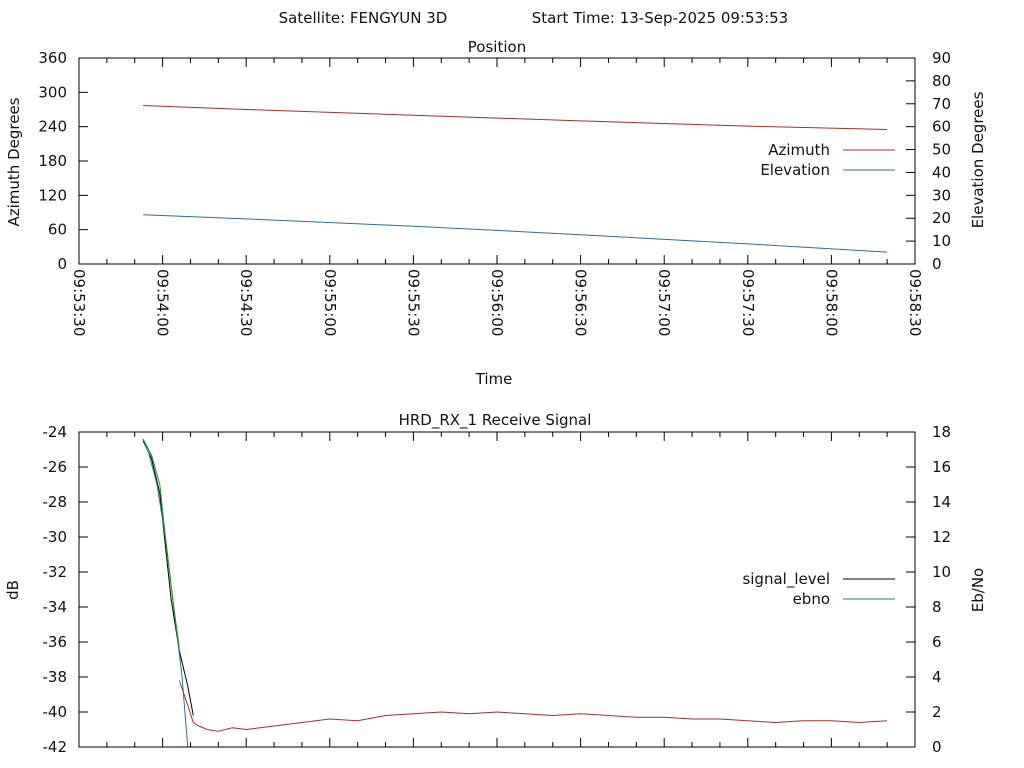 The width and height of the screenshot is (1024, 768). I want to click on position-y-ticks: 0 60 120 180 240 300 360, so click(63, 161).